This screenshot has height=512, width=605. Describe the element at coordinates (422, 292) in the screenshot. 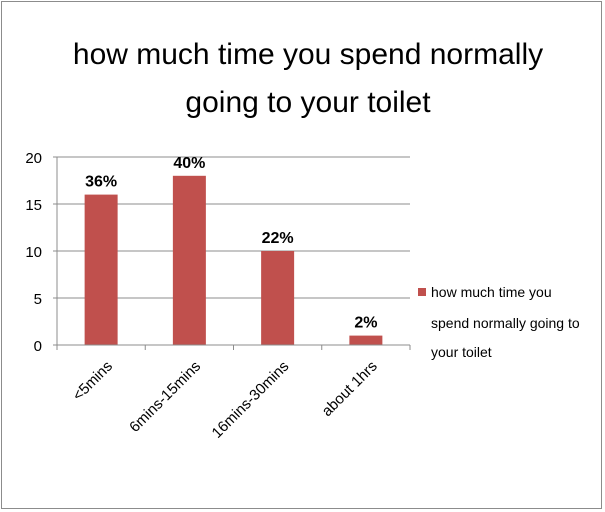

I see `legend-swatch` at that location.